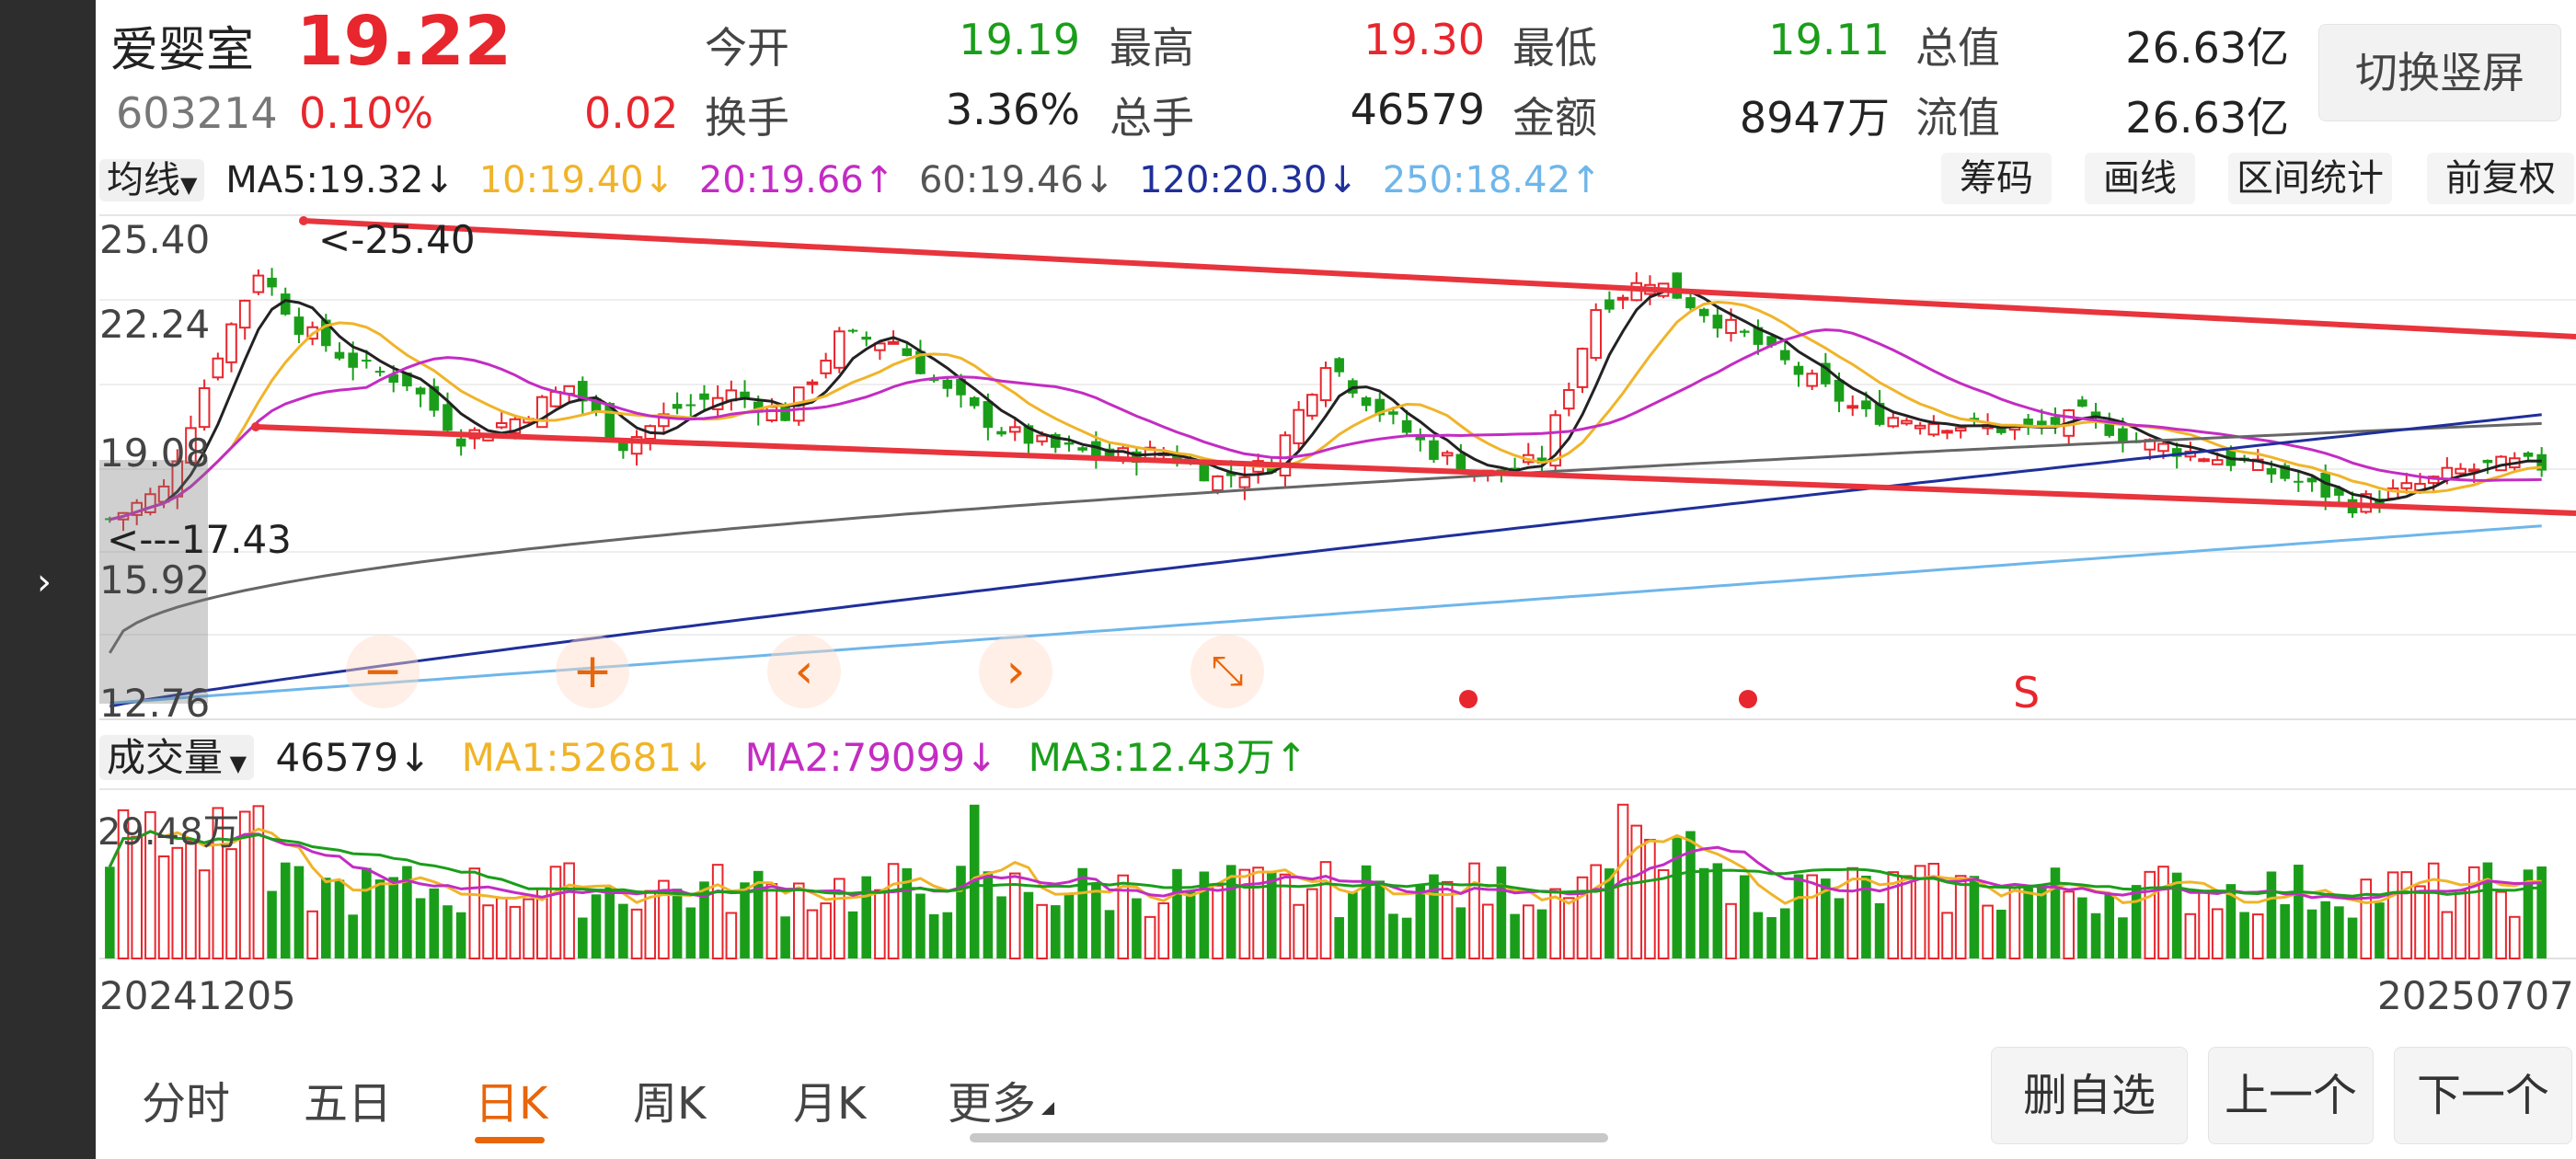  What do you see at coordinates (2483, 1095) in the screenshot?
I see `next-stock-button: 下一个` at bounding box center [2483, 1095].